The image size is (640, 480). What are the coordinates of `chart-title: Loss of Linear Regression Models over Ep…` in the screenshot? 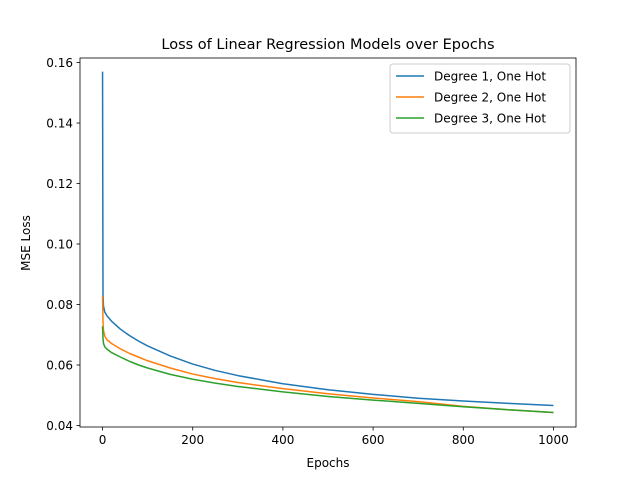 It's located at (327, 45).